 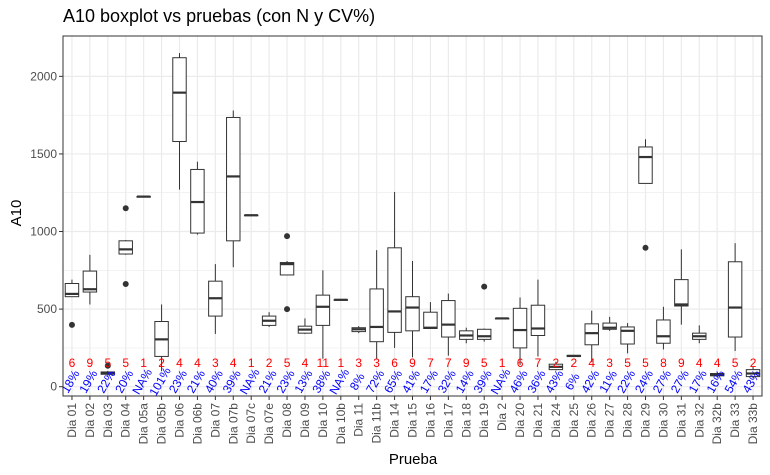 What do you see at coordinates (448, 420) in the screenshot?
I see `x-tick-label: Dia 17` at bounding box center [448, 420].